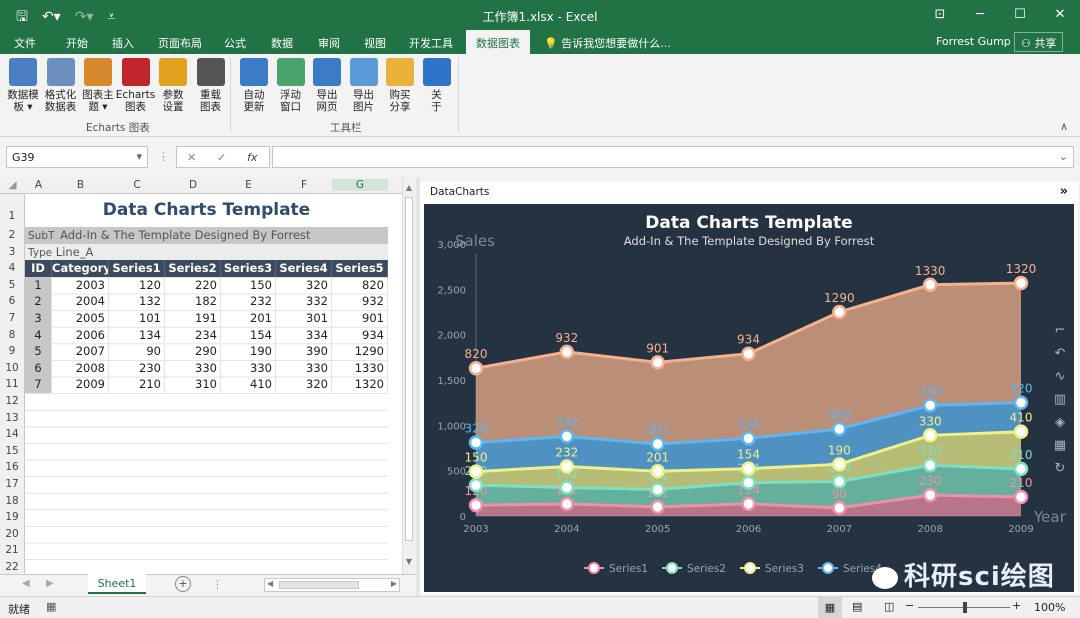  I want to click on add-sheet-icon: +, so click(183, 584).